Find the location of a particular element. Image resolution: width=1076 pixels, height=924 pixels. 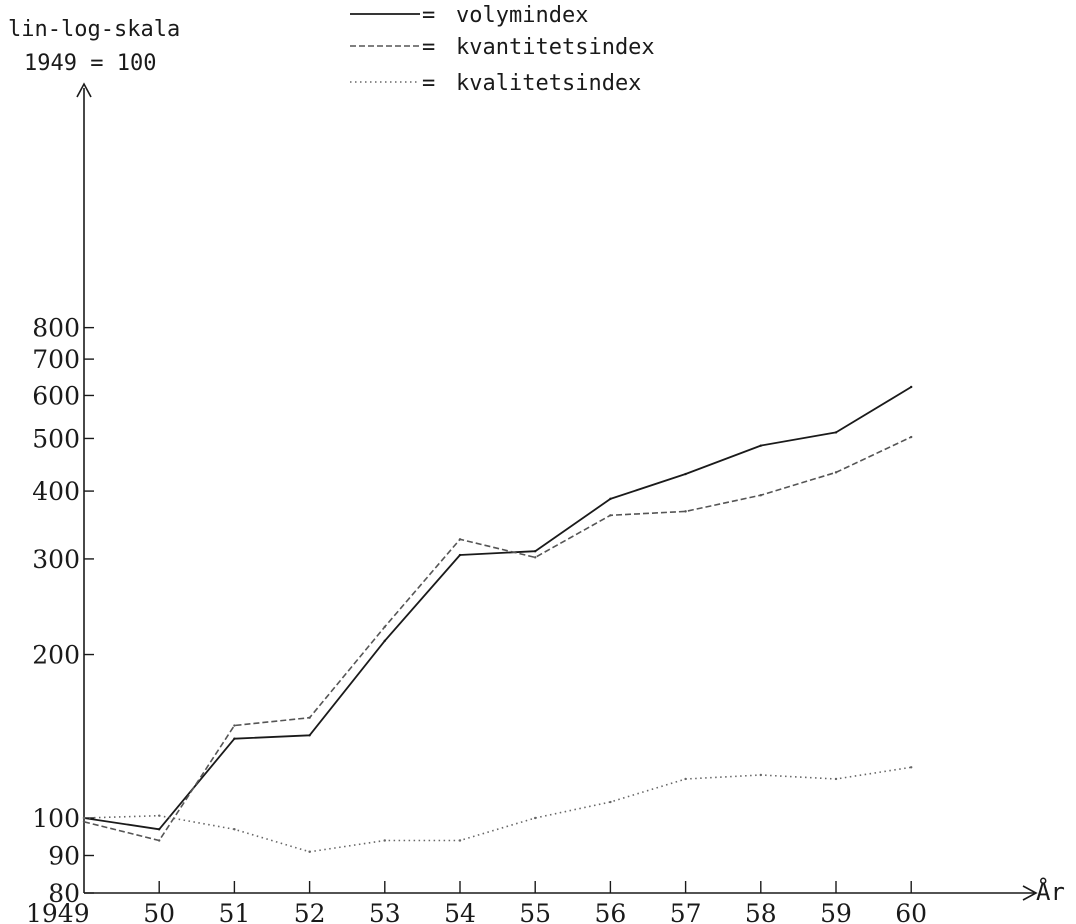

x-tick-label: 58 is located at coordinates (761, 911).